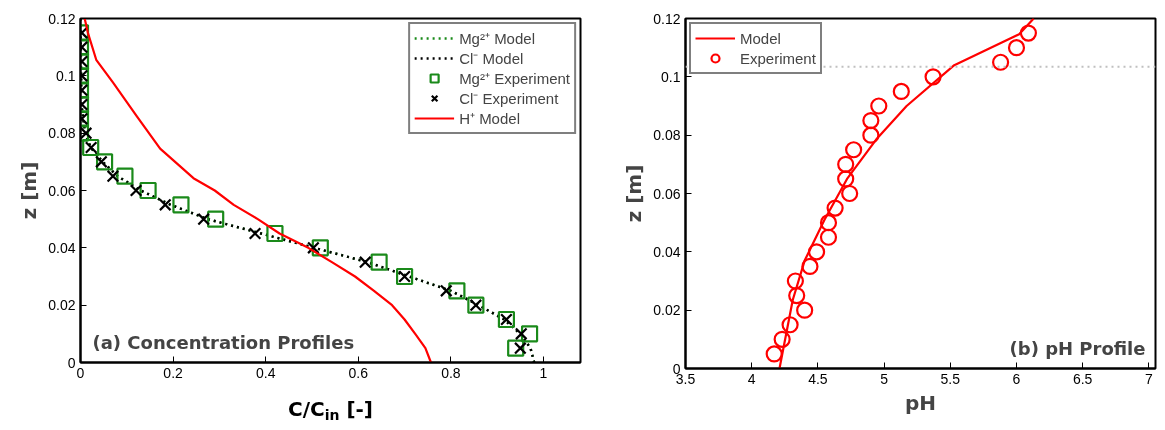 Image resolution: width=1165 pixels, height=430 pixels. I want to click on x-tick-label: 5, so click(884, 378).